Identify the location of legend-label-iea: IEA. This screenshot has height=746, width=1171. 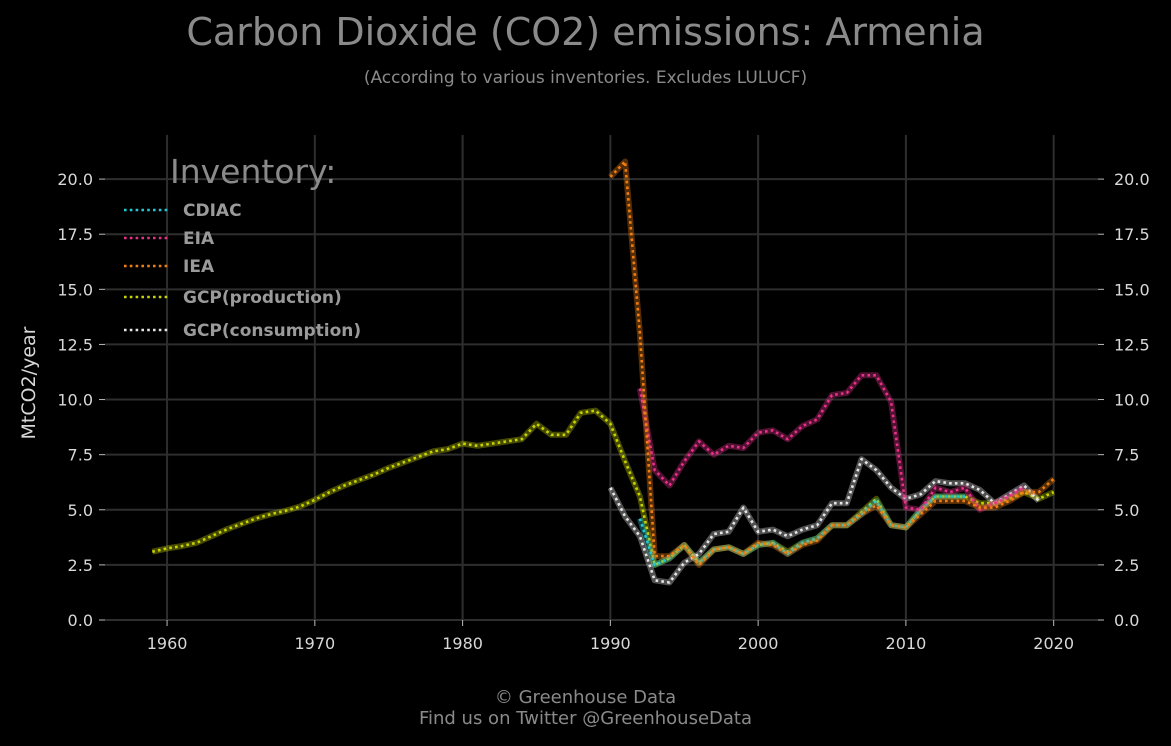
(199, 267).